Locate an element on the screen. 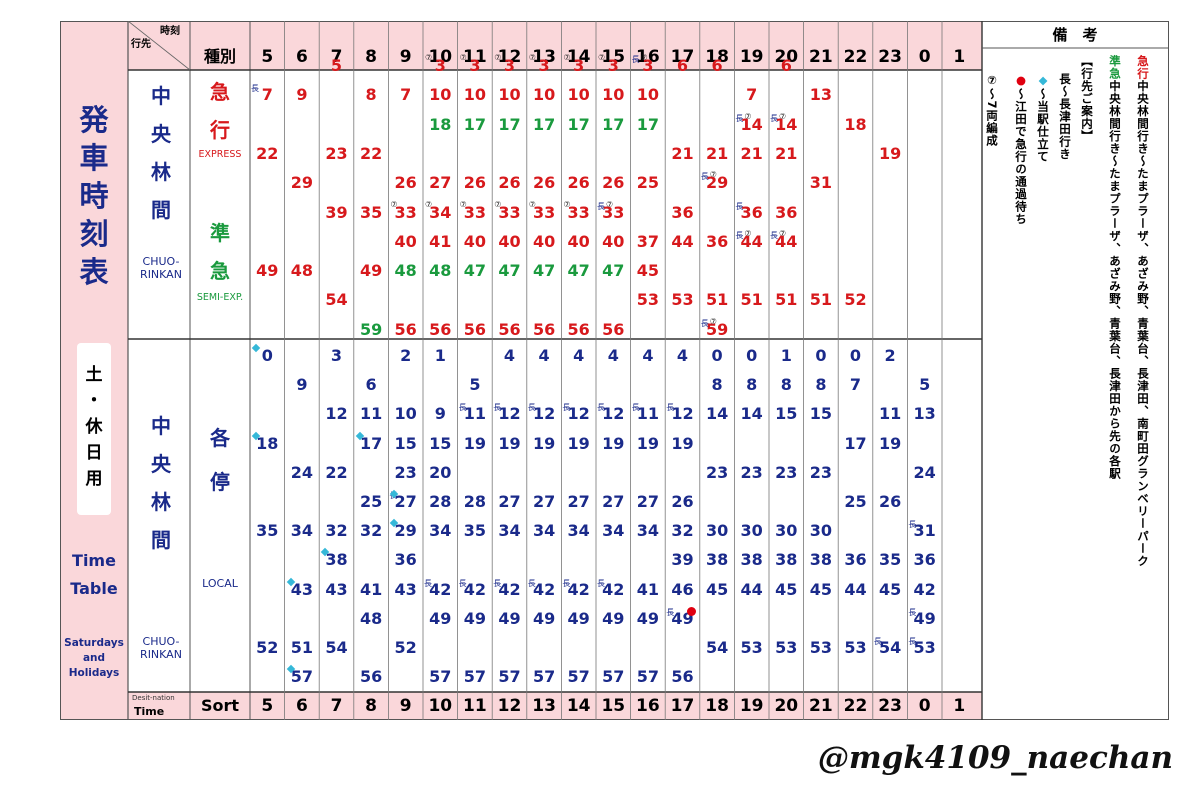 This screenshot has height=791, width=1200. express-en: EXPRESS is located at coordinates (220, 154).